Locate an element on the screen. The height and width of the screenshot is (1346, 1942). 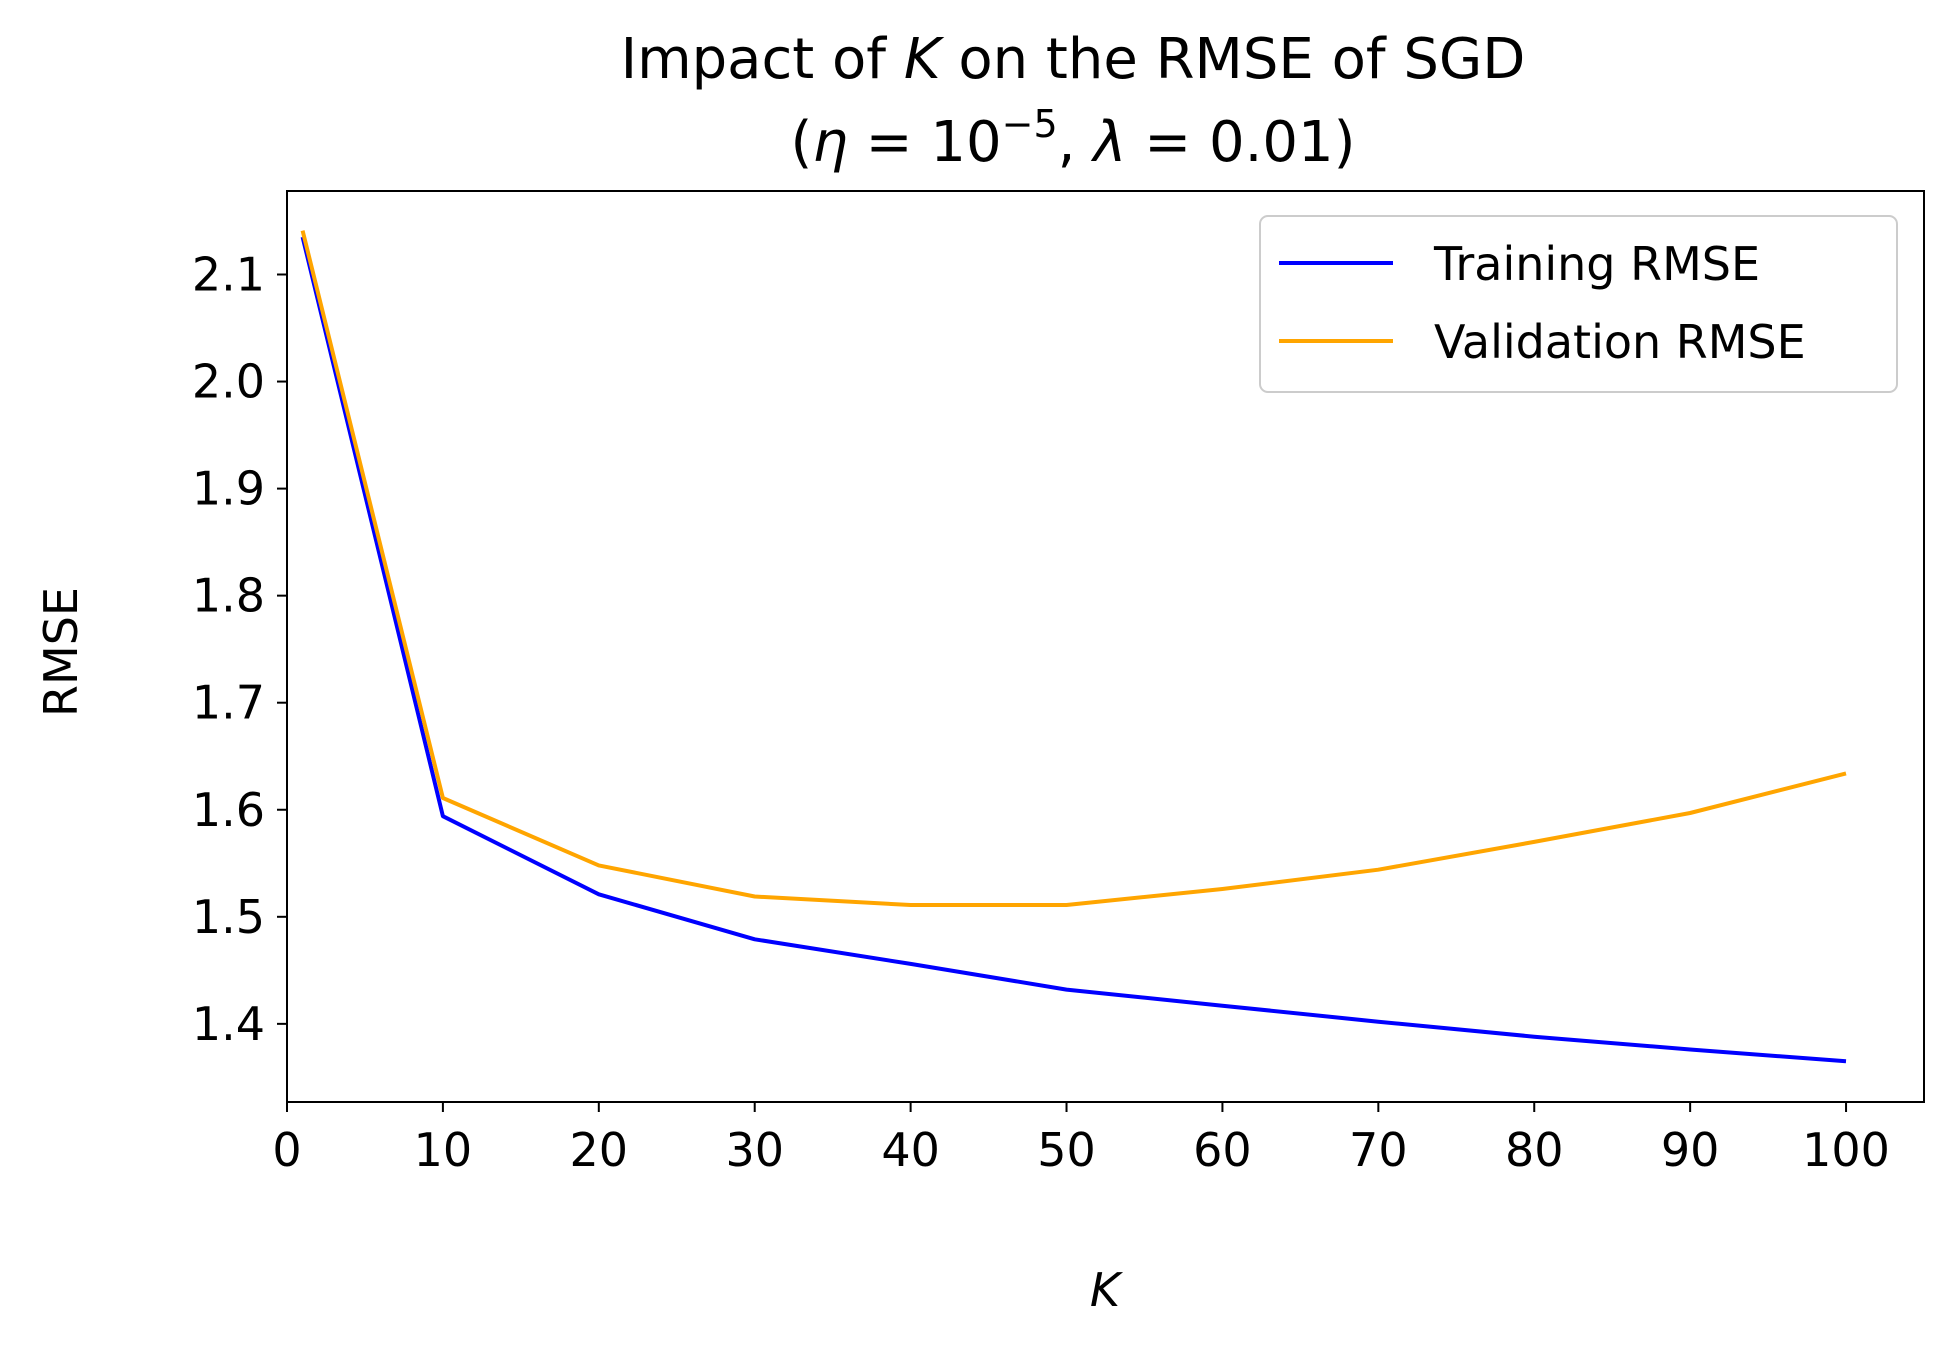
y-tick-label: 1.9 is located at coordinates (228, 489).